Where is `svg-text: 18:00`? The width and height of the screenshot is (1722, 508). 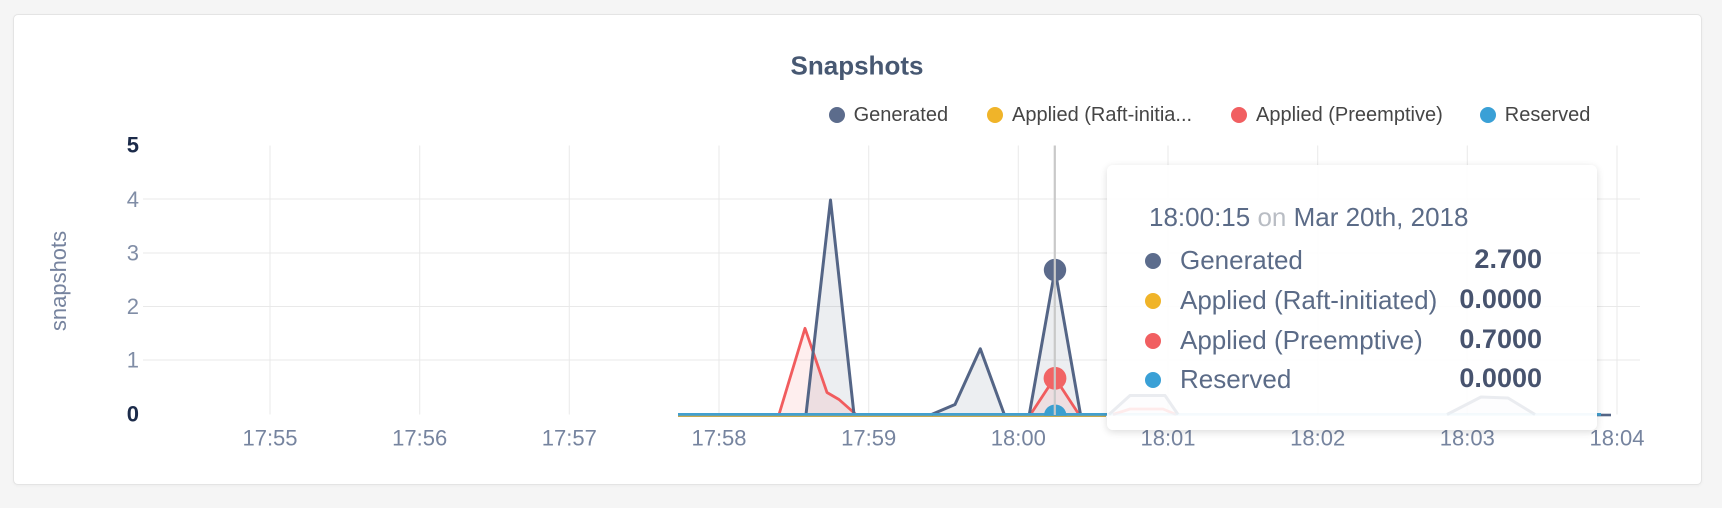 svg-text: 18:00 is located at coordinates (1018, 438).